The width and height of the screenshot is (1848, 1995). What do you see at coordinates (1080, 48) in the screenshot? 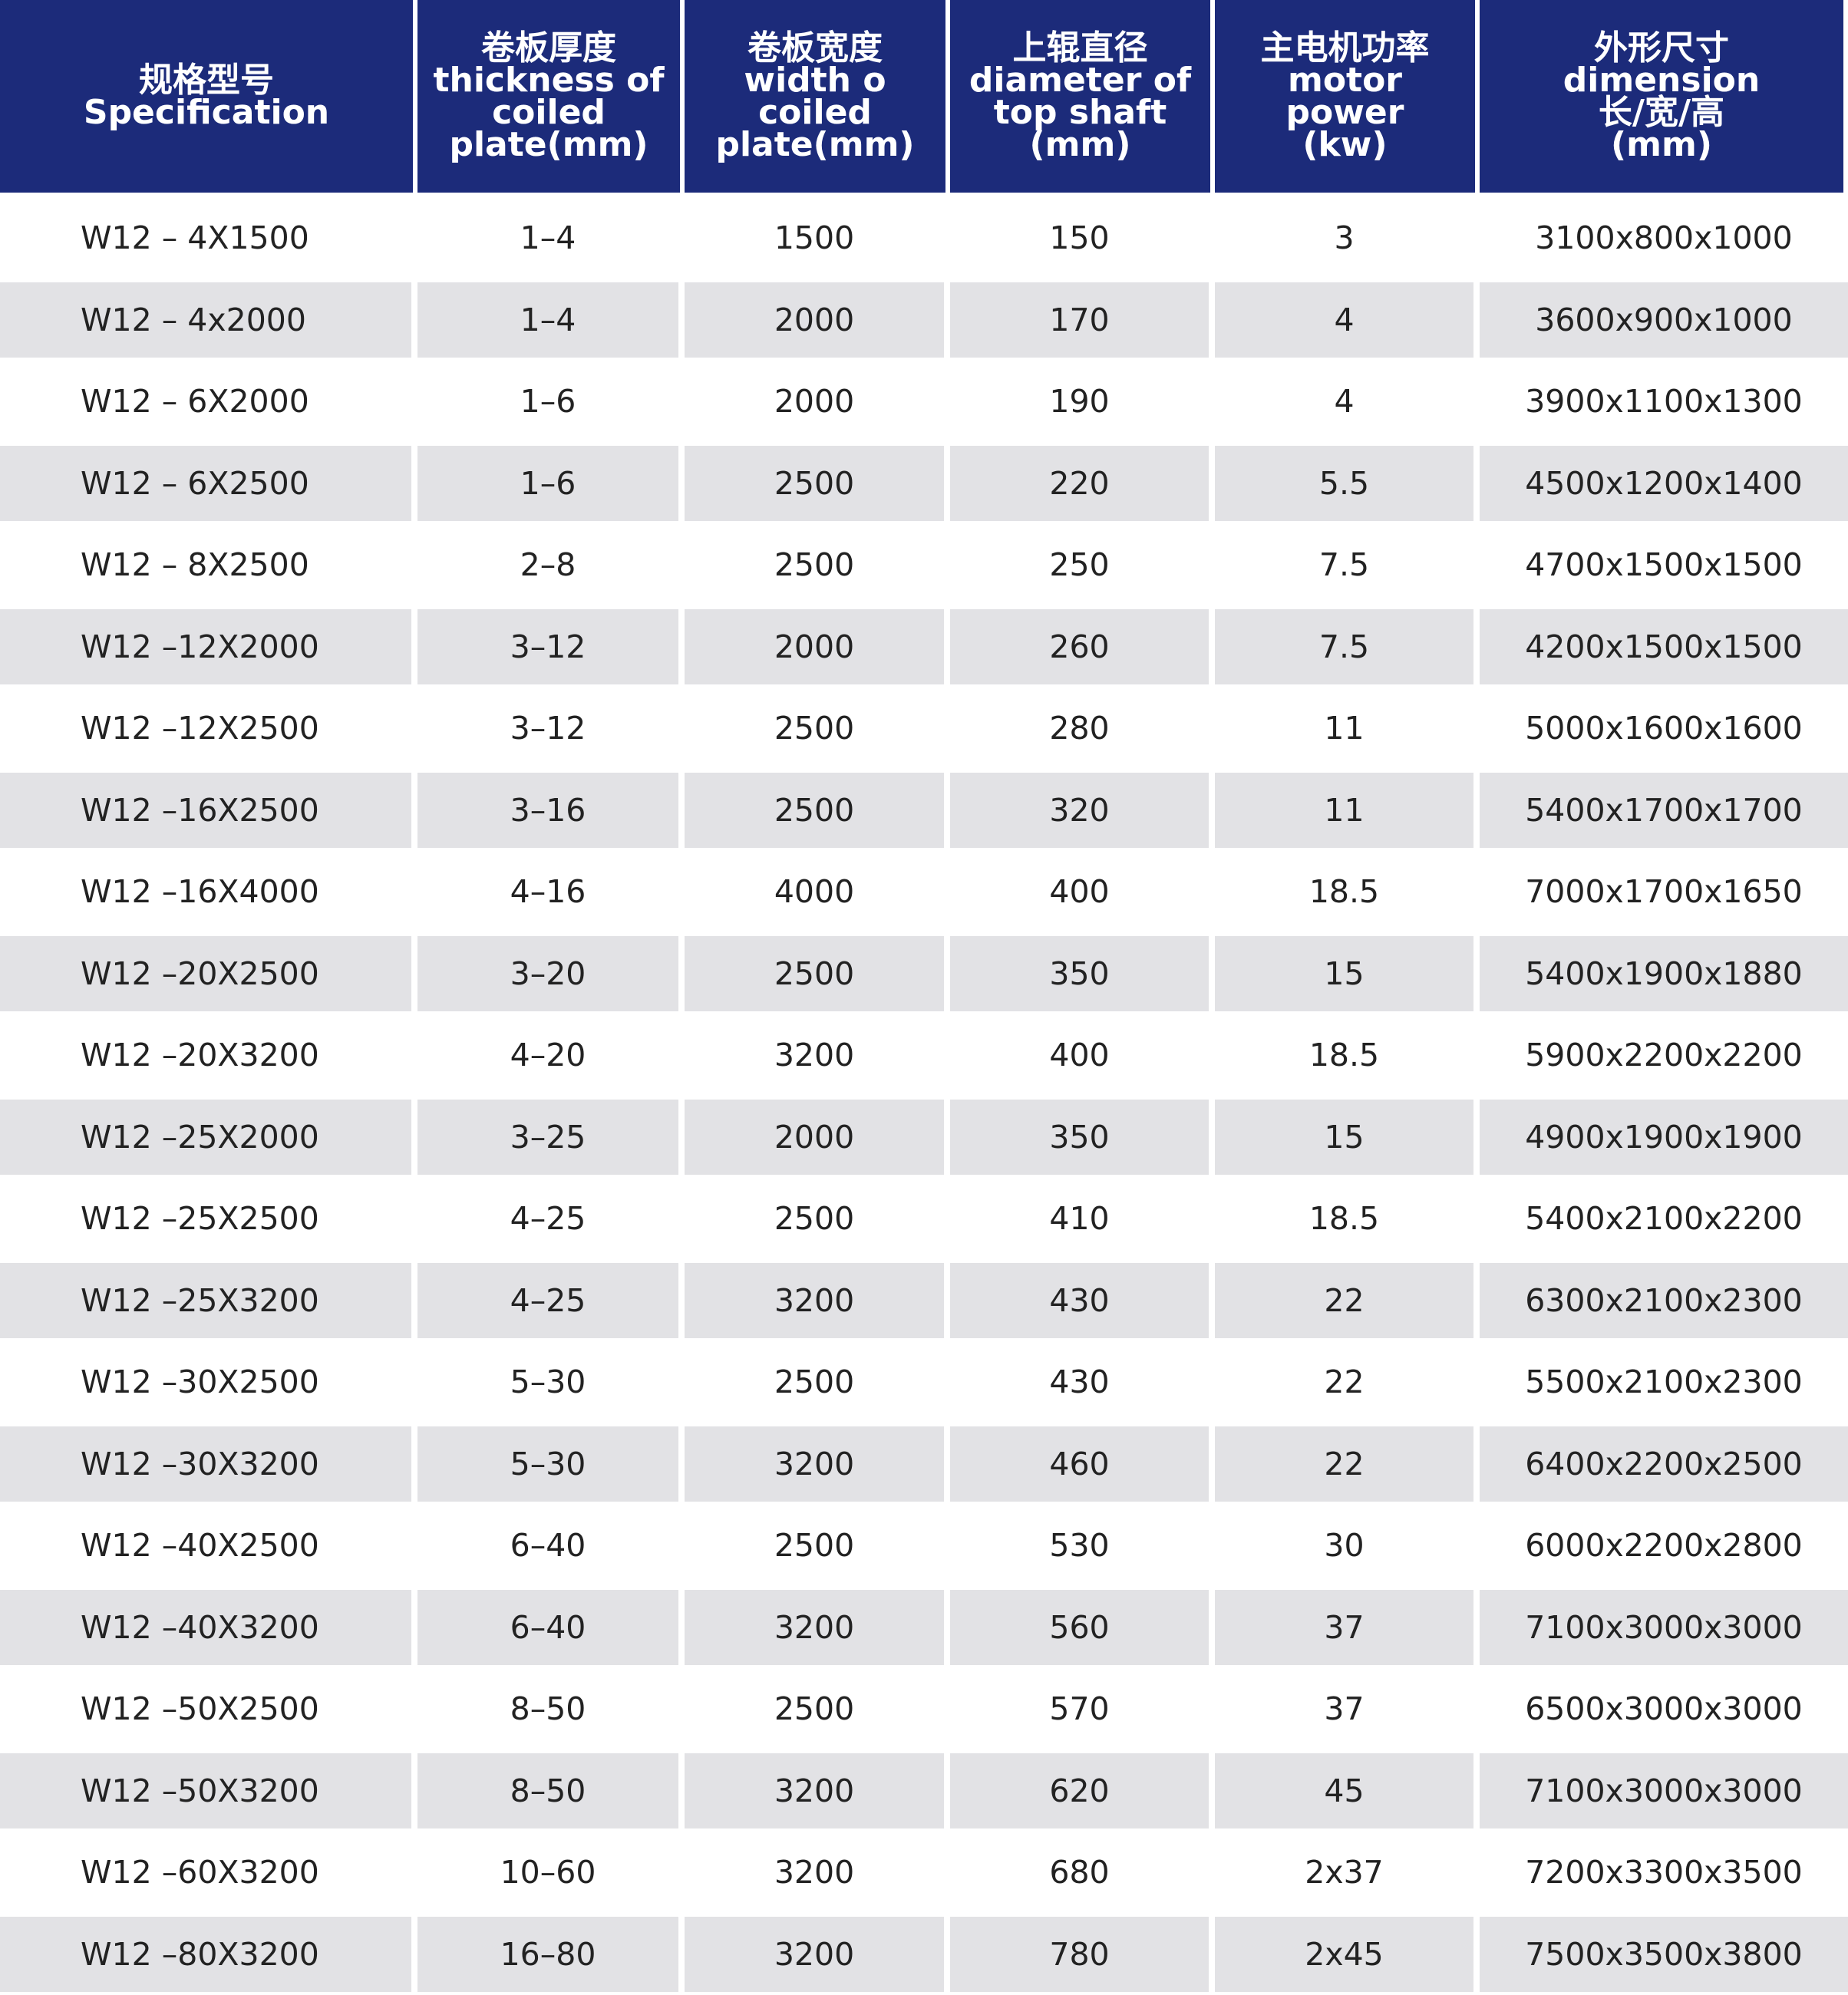
I see `header-line: 上辊直径` at bounding box center [1080, 48].